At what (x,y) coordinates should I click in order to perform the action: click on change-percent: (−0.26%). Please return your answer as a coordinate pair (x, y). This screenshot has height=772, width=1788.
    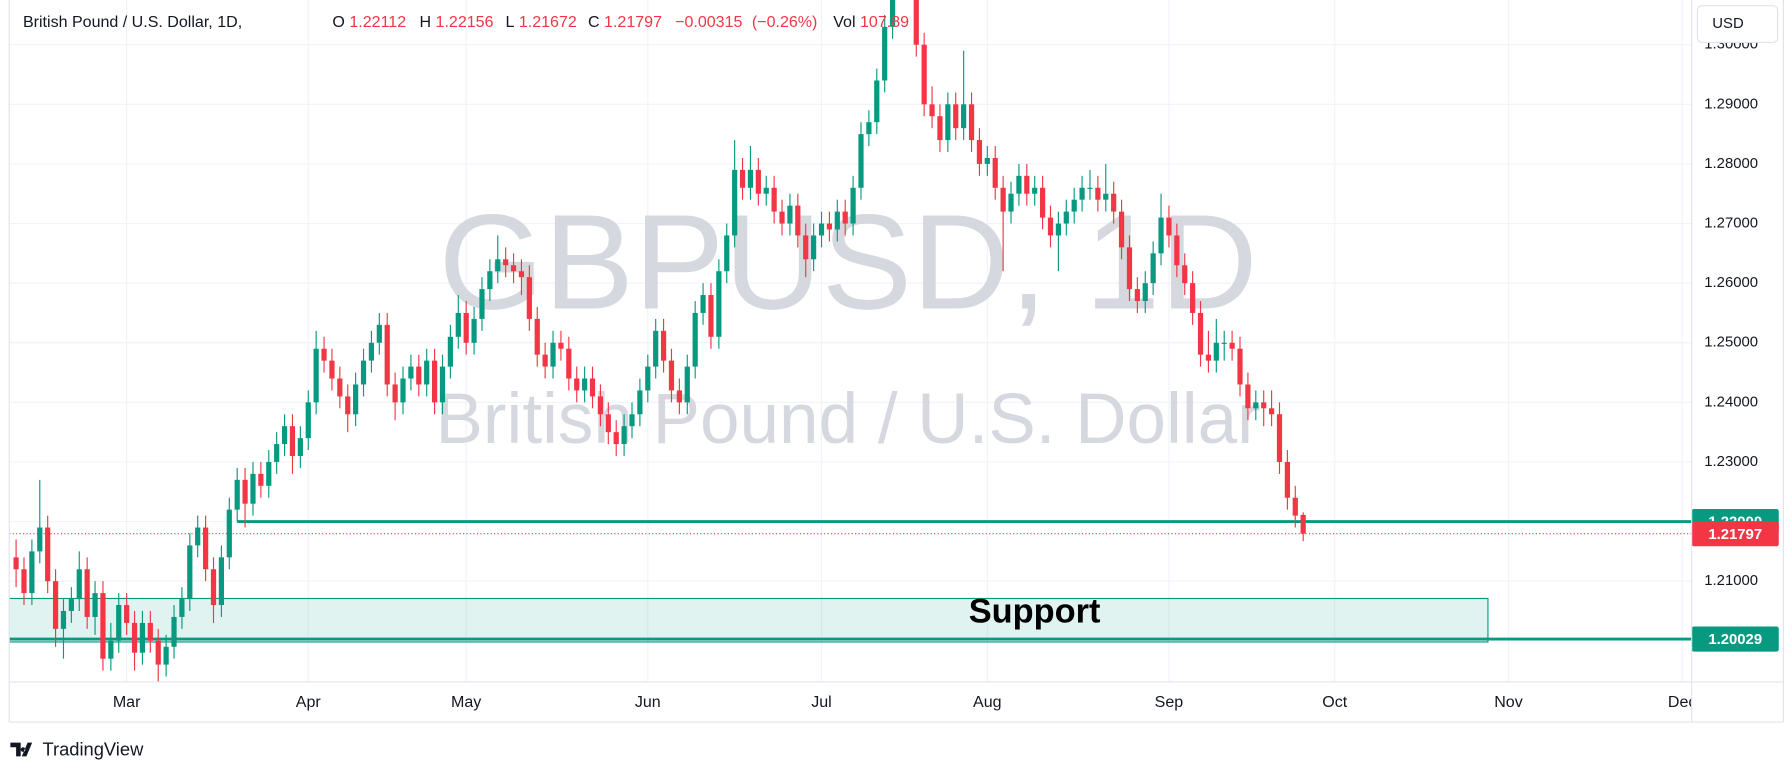
    Looking at the image, I should click on (785, 22).